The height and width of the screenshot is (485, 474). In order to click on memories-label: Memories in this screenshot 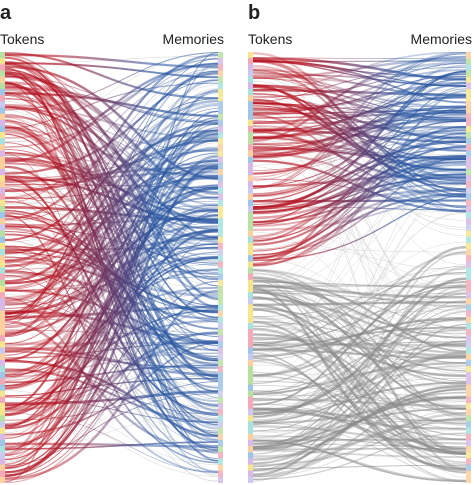, I will do `click(441, 39)`.